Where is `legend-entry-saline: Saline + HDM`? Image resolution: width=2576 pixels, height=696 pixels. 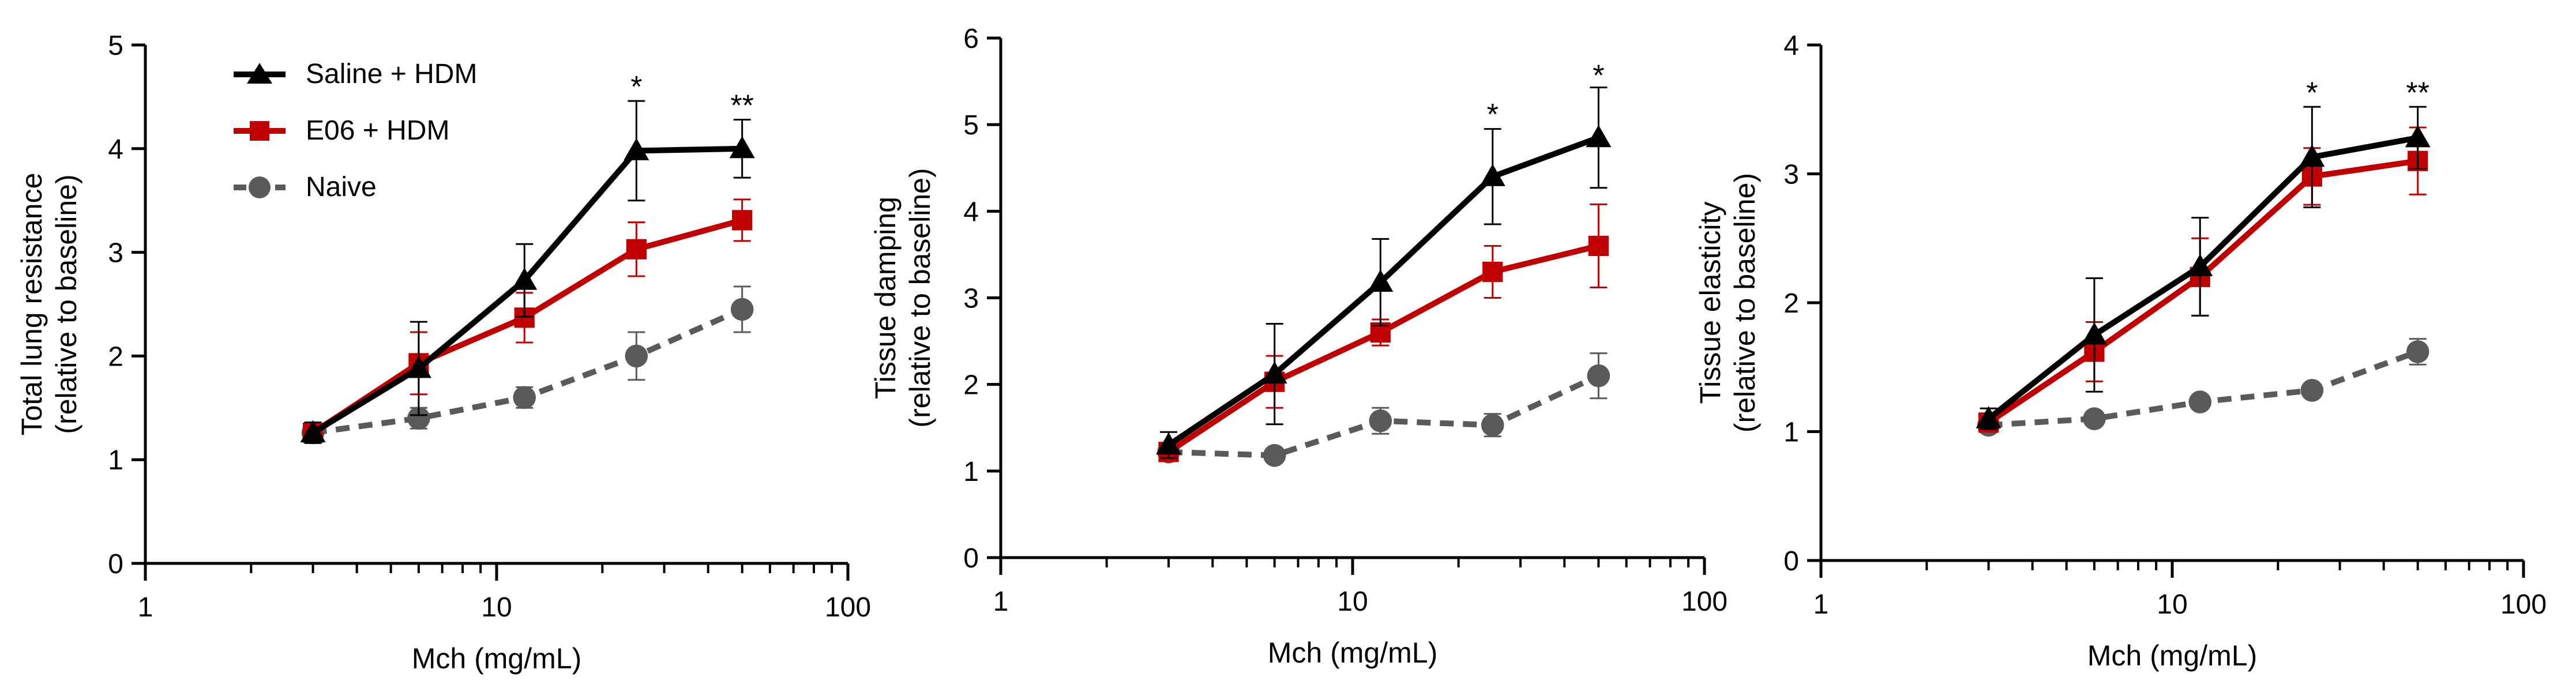 legend-entry-saline: Saline + HDM is located at coordinates (355, 74).